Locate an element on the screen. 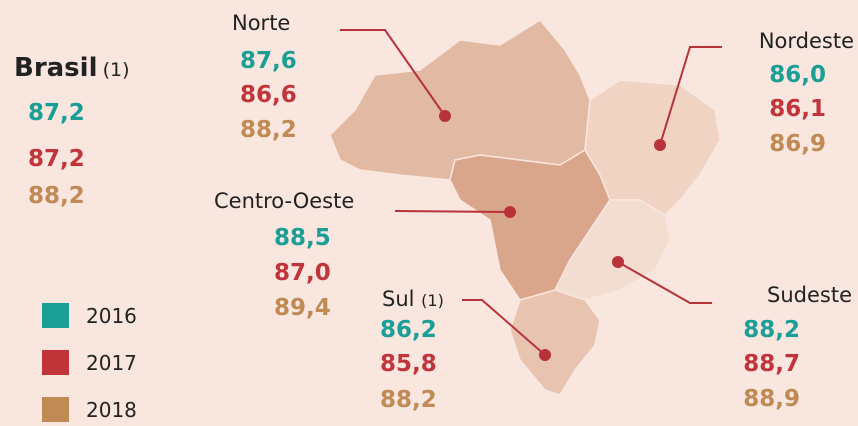 The image size is (858, 426). region-label: Norte is located at coordinates (261, 23).